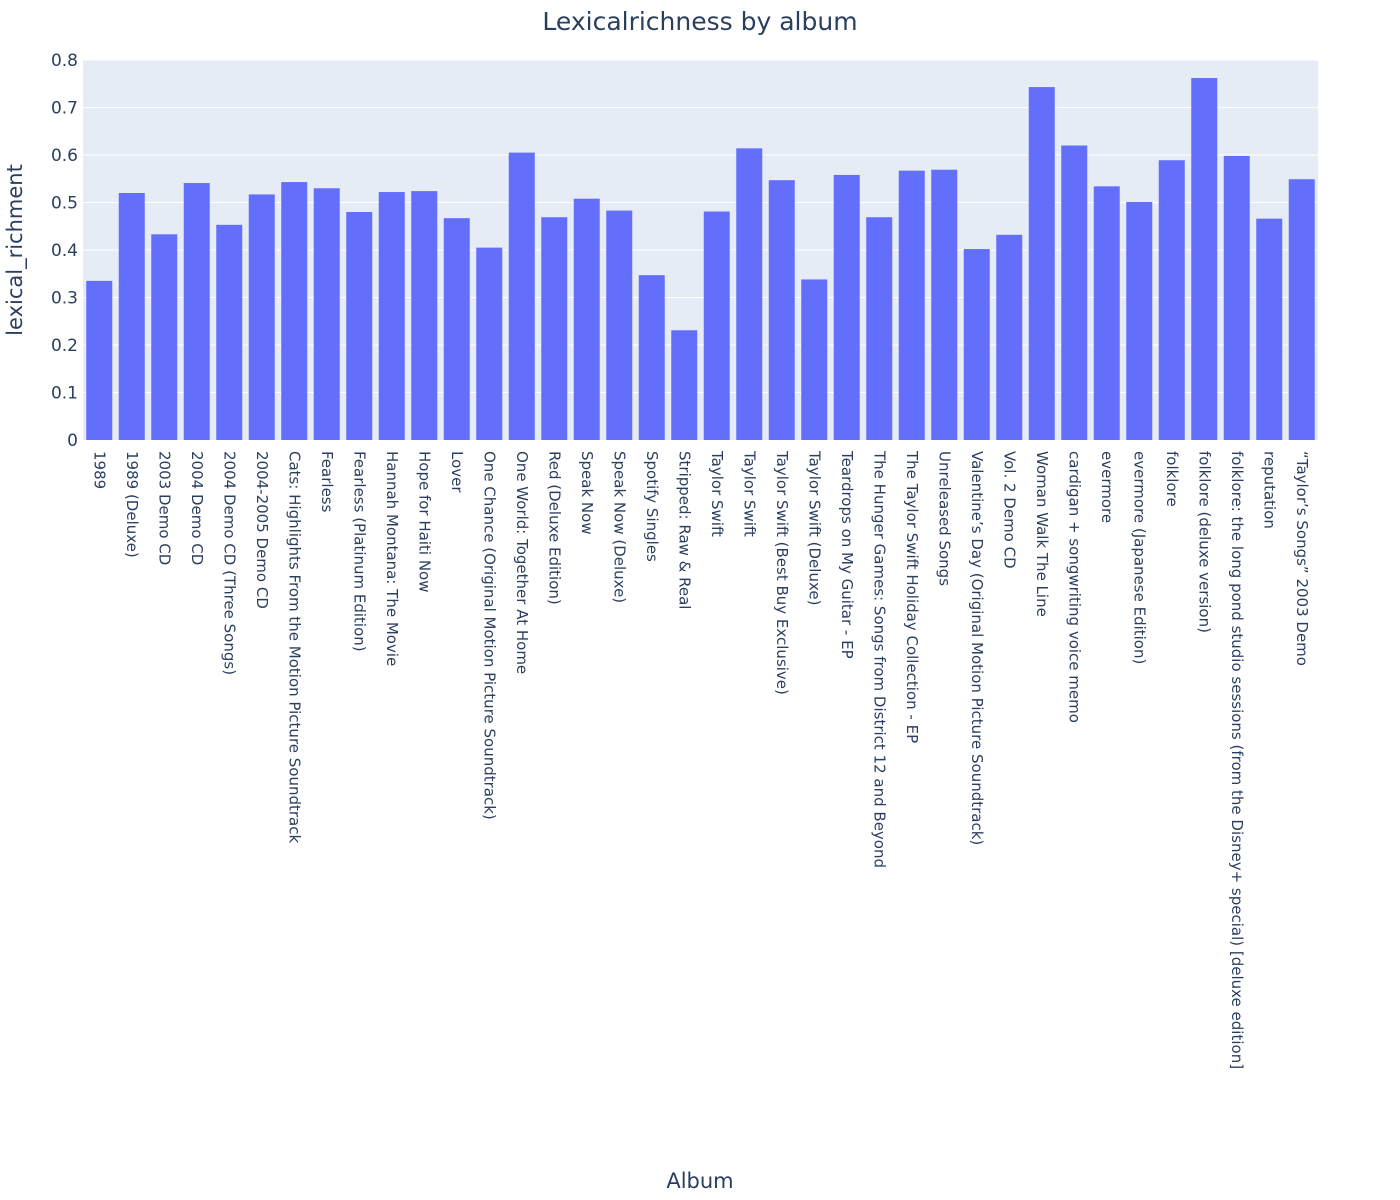 Image resolution: width=1400 pixels, height=1200 pixels. What do you see at coordinates (1204, 542) in the screenshot?
I see `x-tick-label: folklore (deluxe version)` at bounding box center [1204, 542].